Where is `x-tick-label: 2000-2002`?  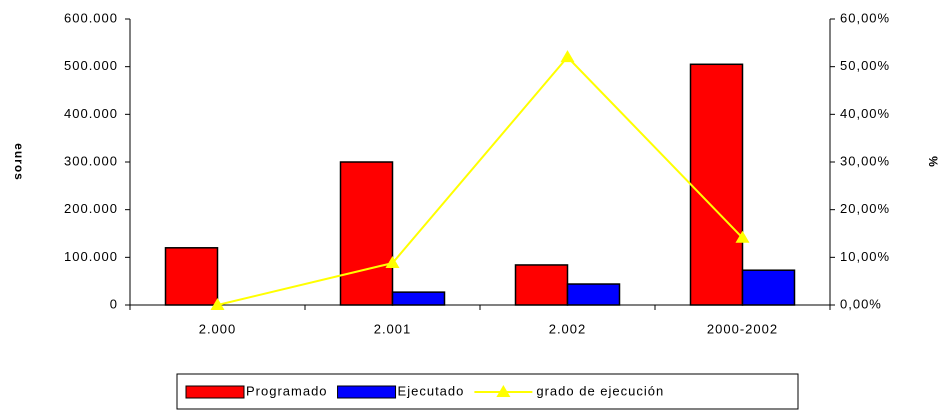
x-tick-label: 2000-2002 is located at coordinates (742, 328).